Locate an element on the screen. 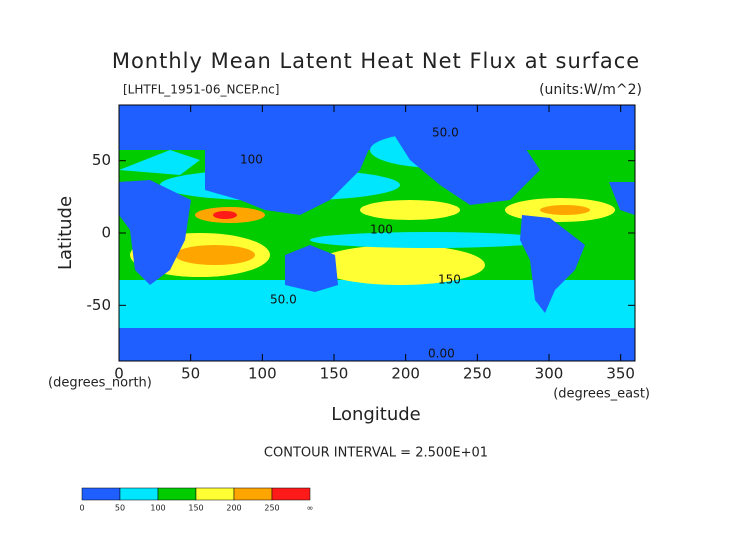  contour-note: CONTOUR INTERVAL = 2.500E+01 is located at coordinates (376, 453).